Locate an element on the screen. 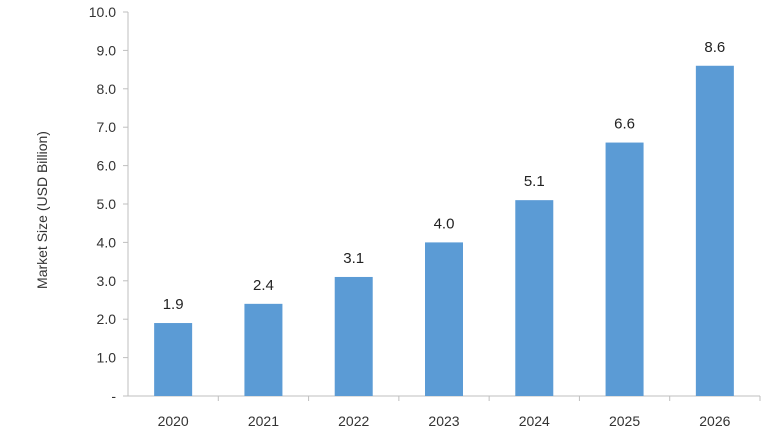 The image size is (780, 440). bar-2026 is located at coordinates (714, 230).